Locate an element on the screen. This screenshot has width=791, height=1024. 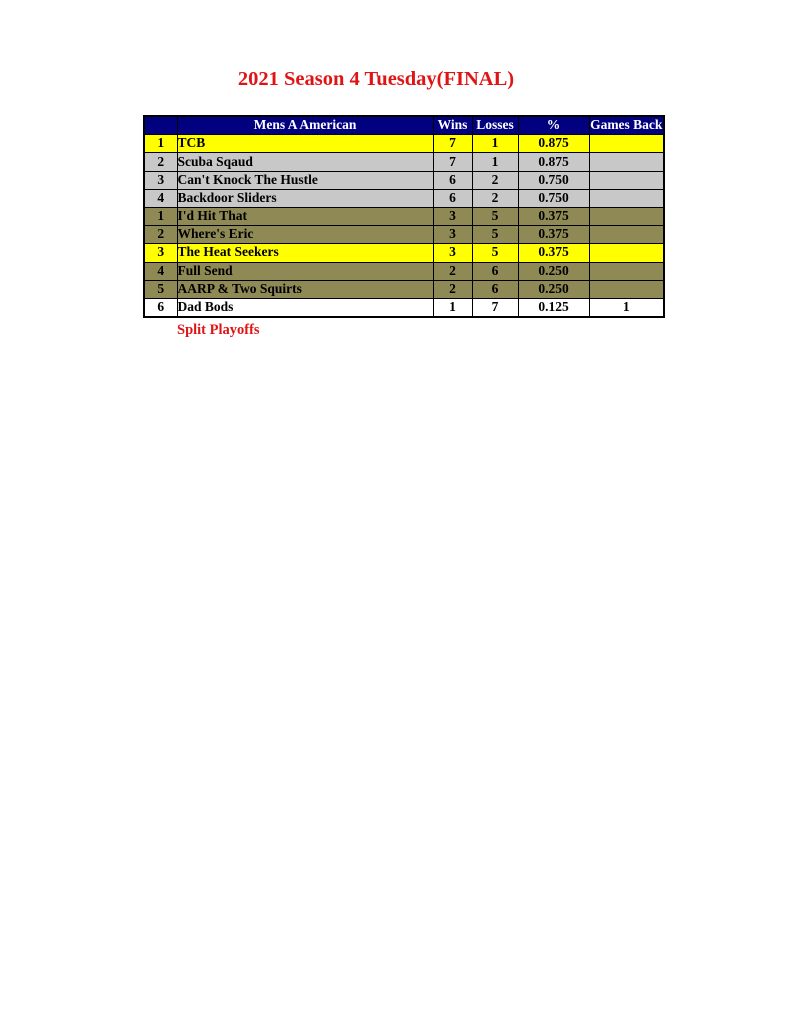
team-name-cell: I'd Hit That is located at coordinates (305, 216).